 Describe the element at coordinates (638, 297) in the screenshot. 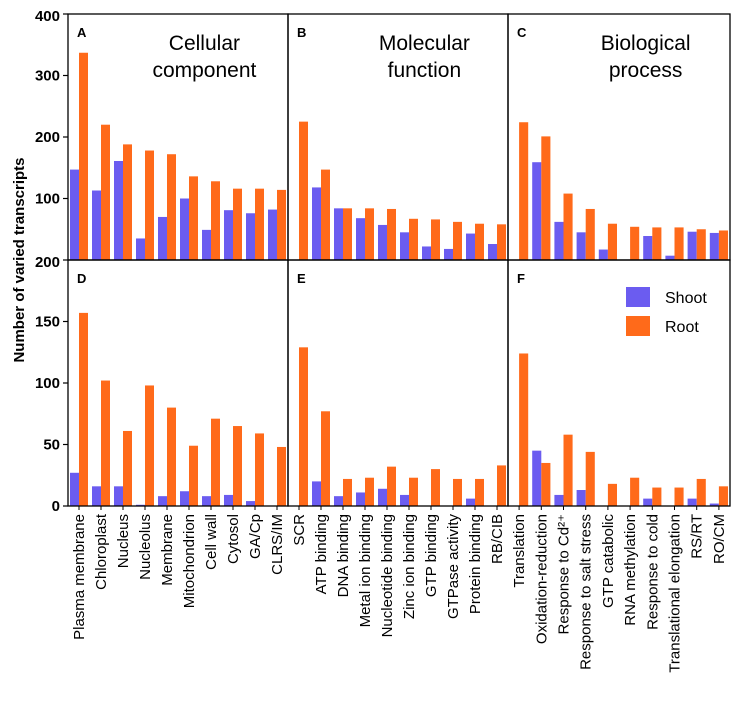

I see `legend-swatch-shoot` at that location.